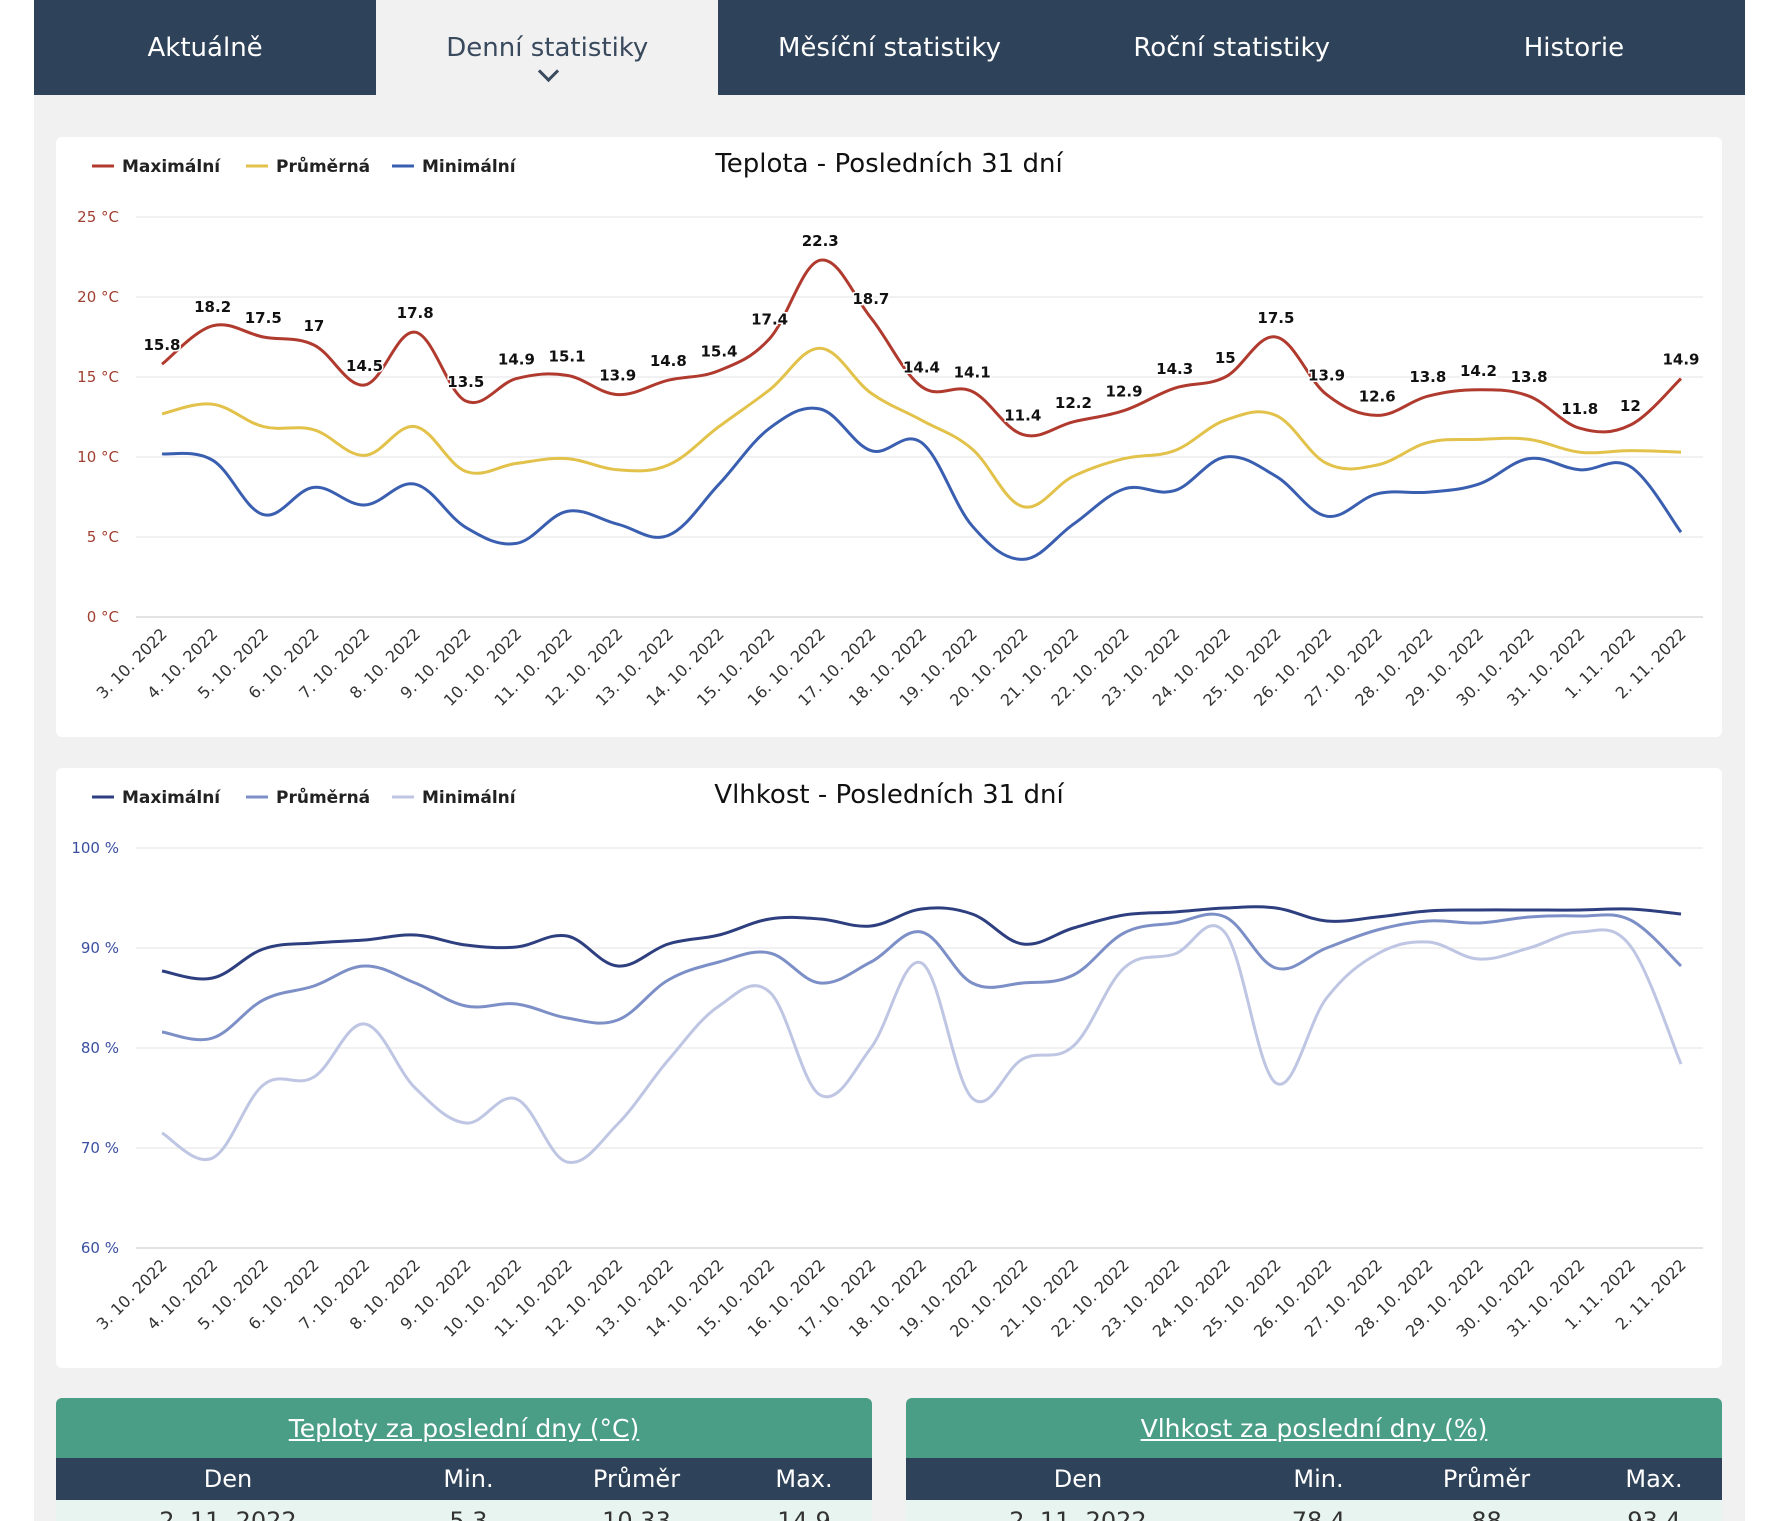 The image size is (1777, 1521). I want to click on data-label: 18.2, so click(212, 307).